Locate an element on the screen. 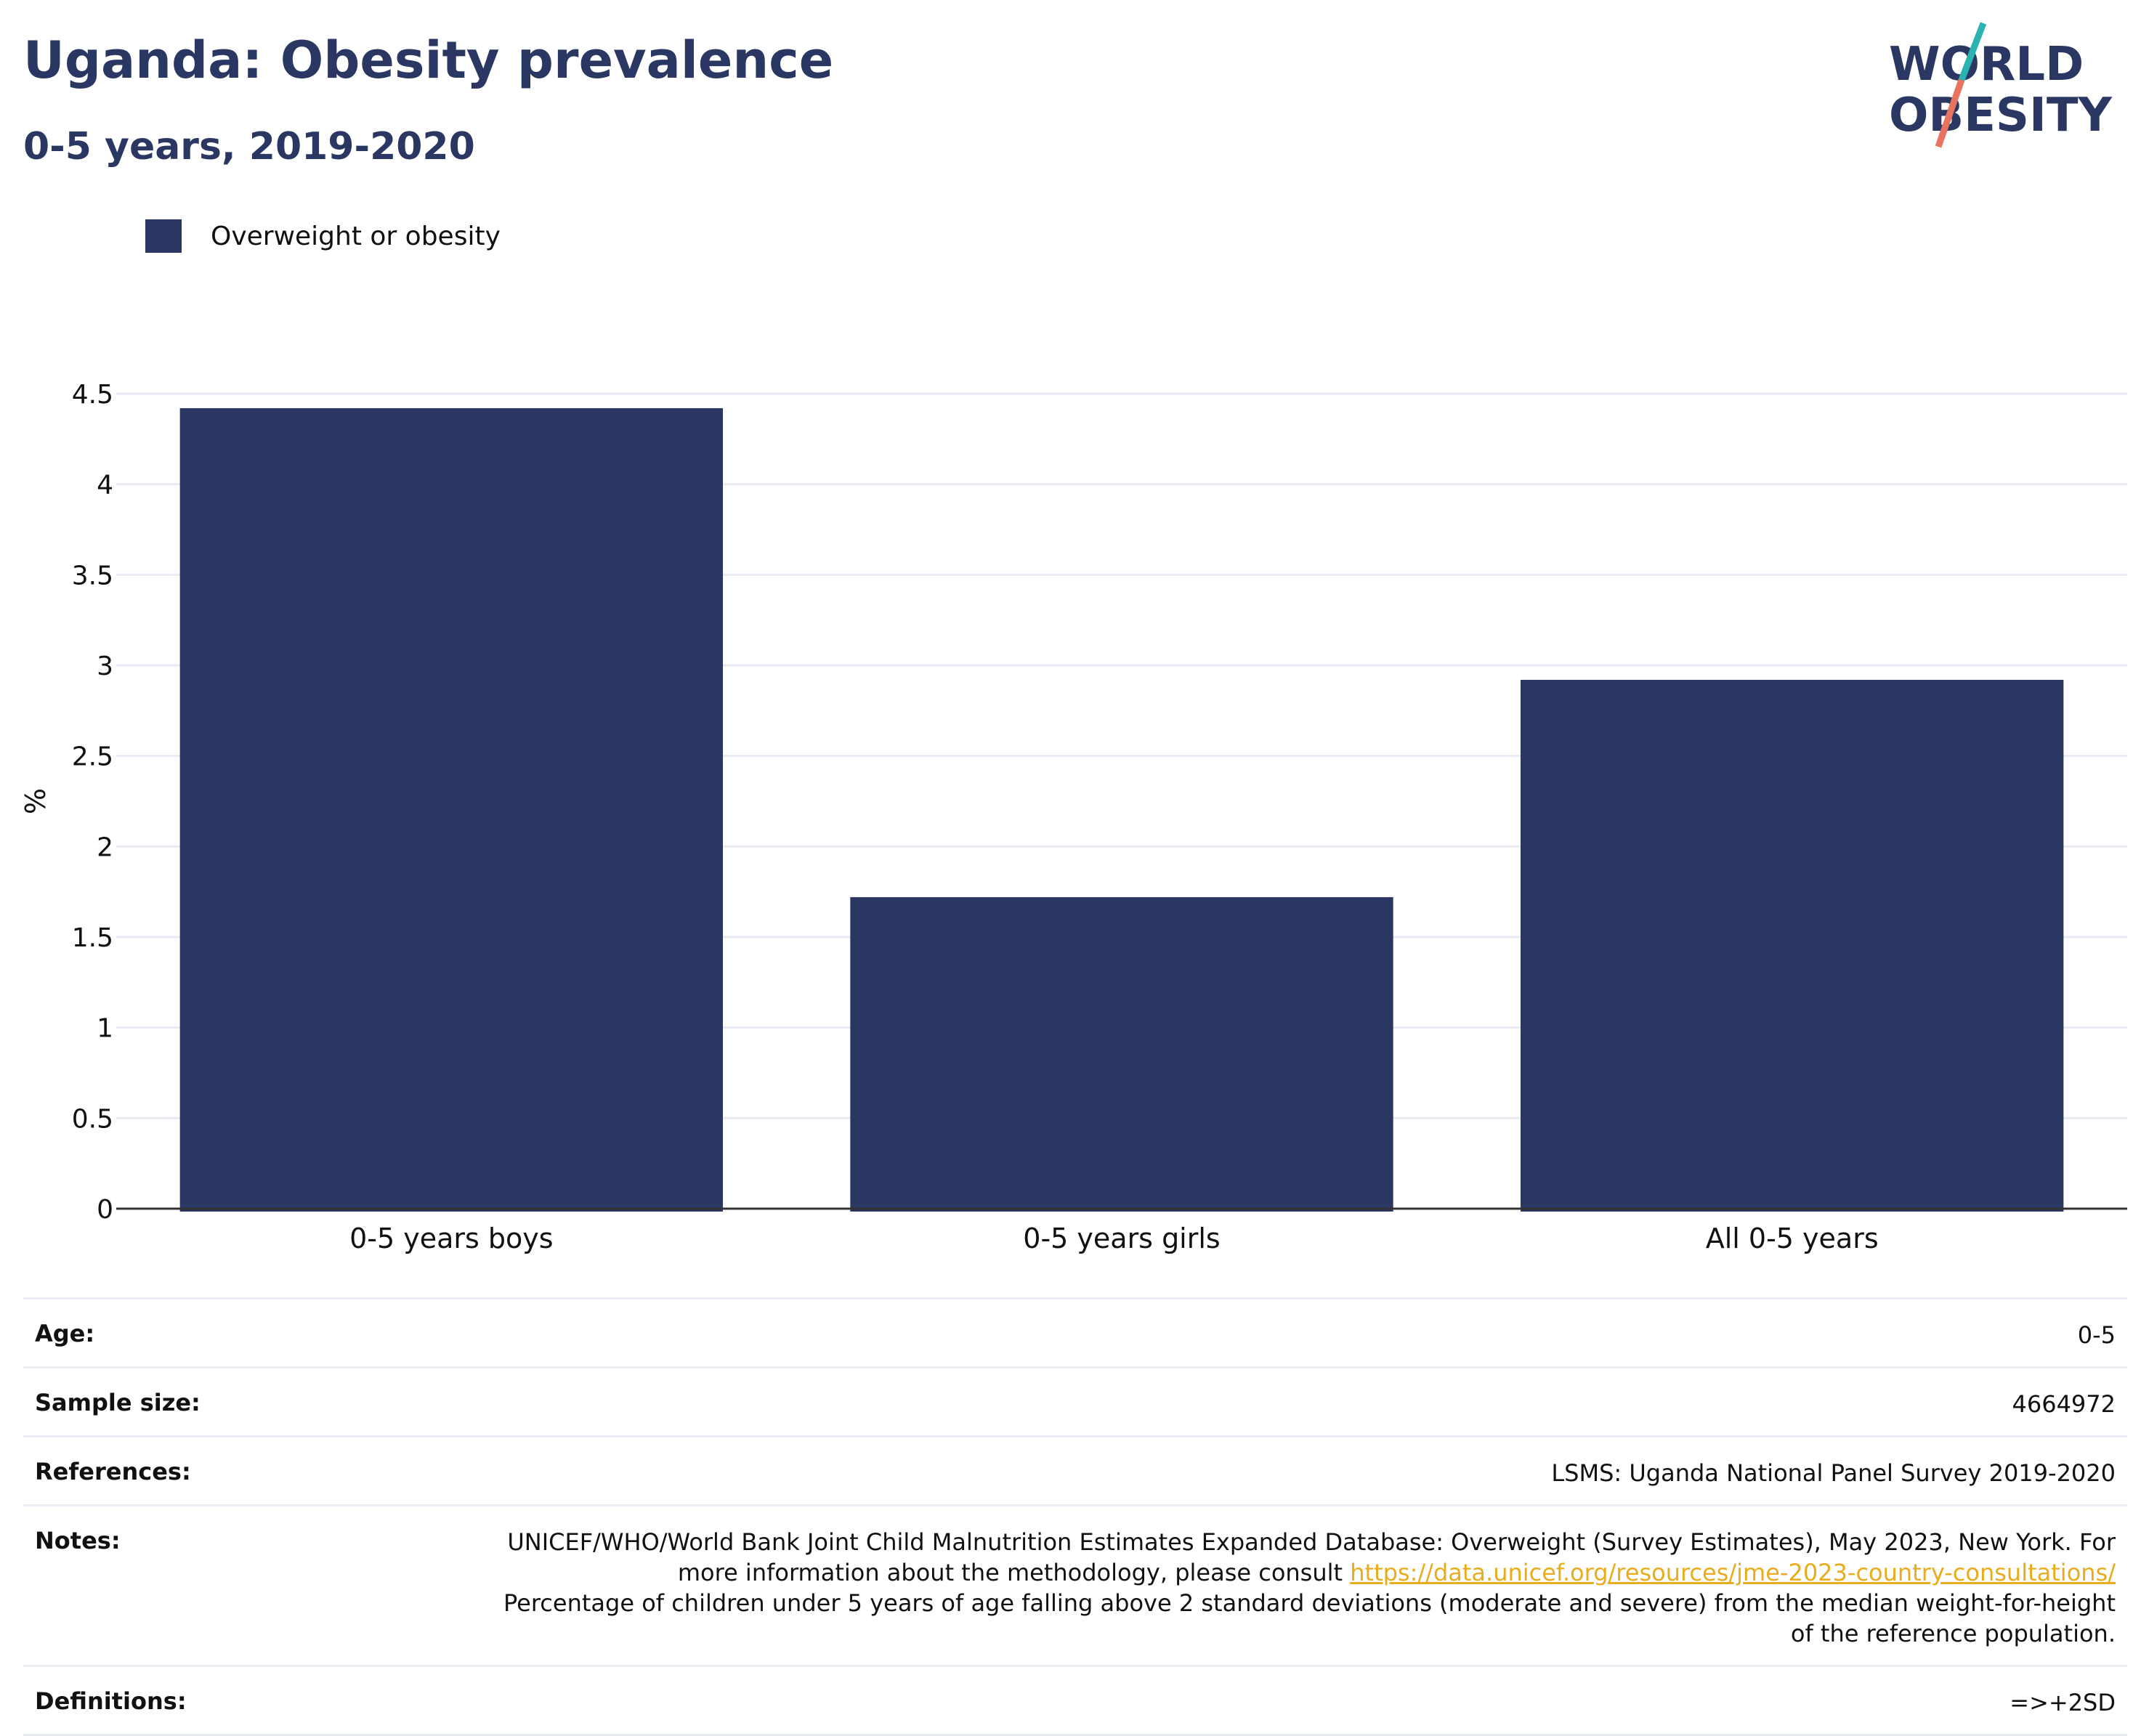 This screenshot has width=2149, height=1736. y-tick-label: 2 is located at coordinates (105, 847).